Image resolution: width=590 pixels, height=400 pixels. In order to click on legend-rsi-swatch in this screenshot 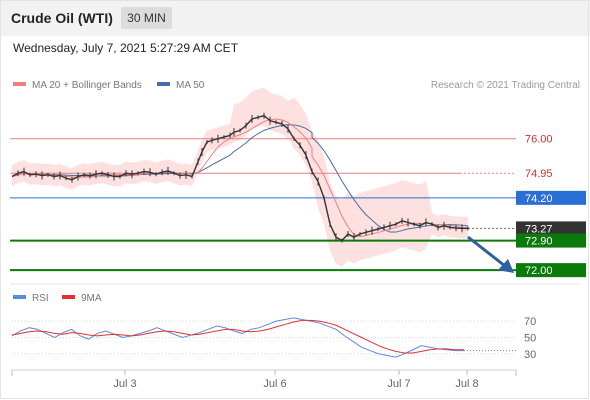, I will do `click(19, 297)`.